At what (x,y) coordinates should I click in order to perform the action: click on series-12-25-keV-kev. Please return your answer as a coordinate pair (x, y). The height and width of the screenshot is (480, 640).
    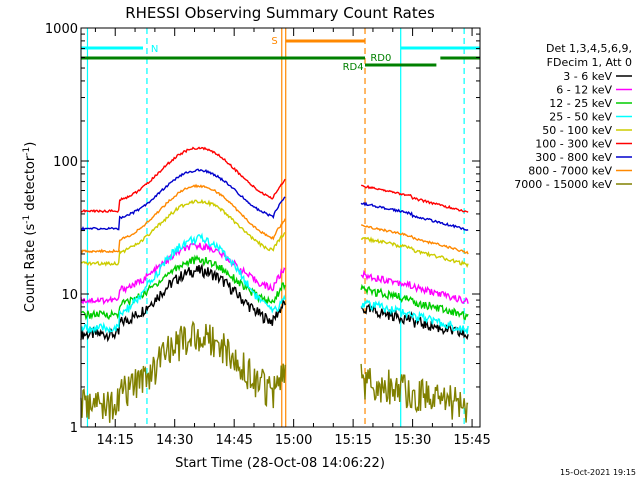
    Looking at the image, I should click on (274, 287).